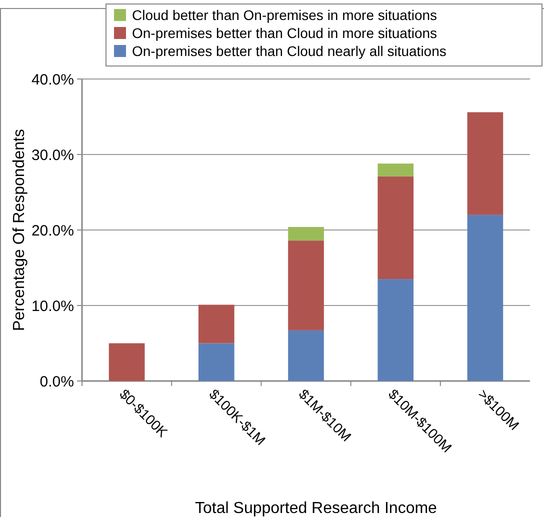 Image resolution: width=544 pixels, height=517 pixels. What do you see at coordinates (316, 508) in the screenshot?
I see `x-axis-title: Total Supported Research Income` at bounding box center [316, 508].